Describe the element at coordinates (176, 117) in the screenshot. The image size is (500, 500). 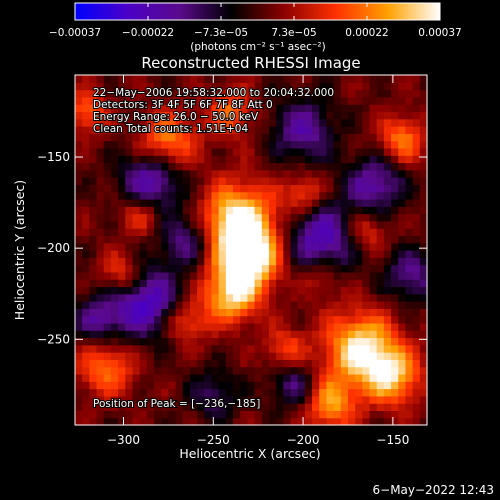
I see `annotation-energy-range: Energy Range: 26.0 − 50.0 keV` at that location.